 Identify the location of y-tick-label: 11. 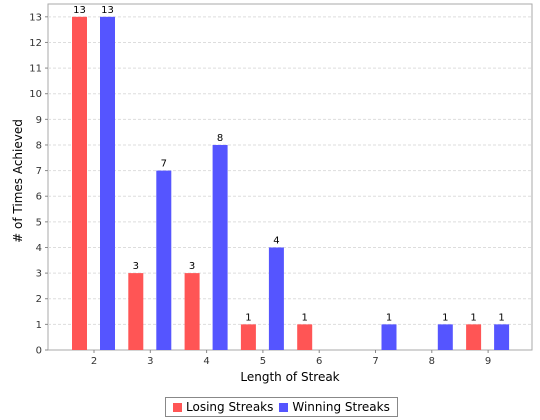
(35, 69).